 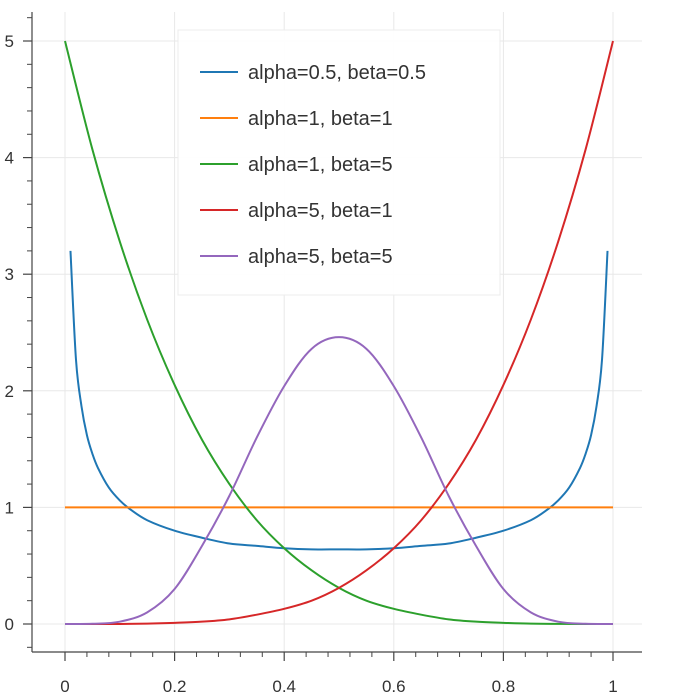 What do you see at coordinates (612, 686) in the screenshot?
I see `x-tick-label: 1` at bounding box center [612, 686].